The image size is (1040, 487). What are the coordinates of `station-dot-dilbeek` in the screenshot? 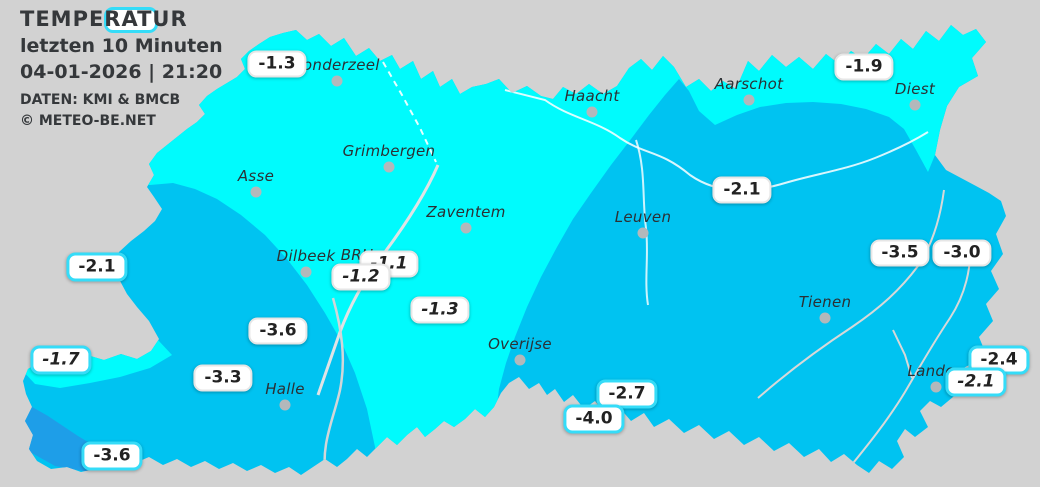 It's located at (306, 272).